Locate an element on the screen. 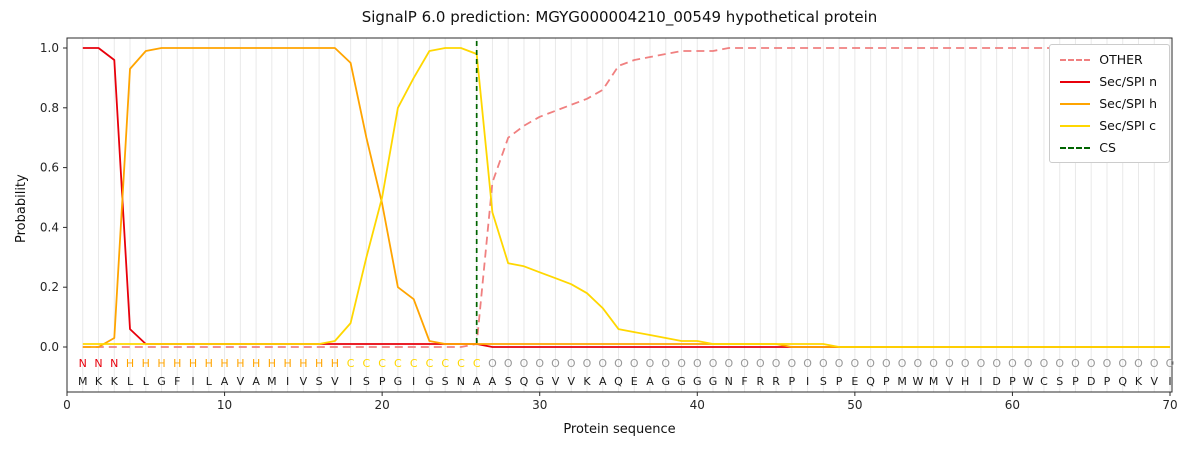 The image size is (1200, 450). legend-label: Sec/SPI c is located at coordinates (1127, 125).